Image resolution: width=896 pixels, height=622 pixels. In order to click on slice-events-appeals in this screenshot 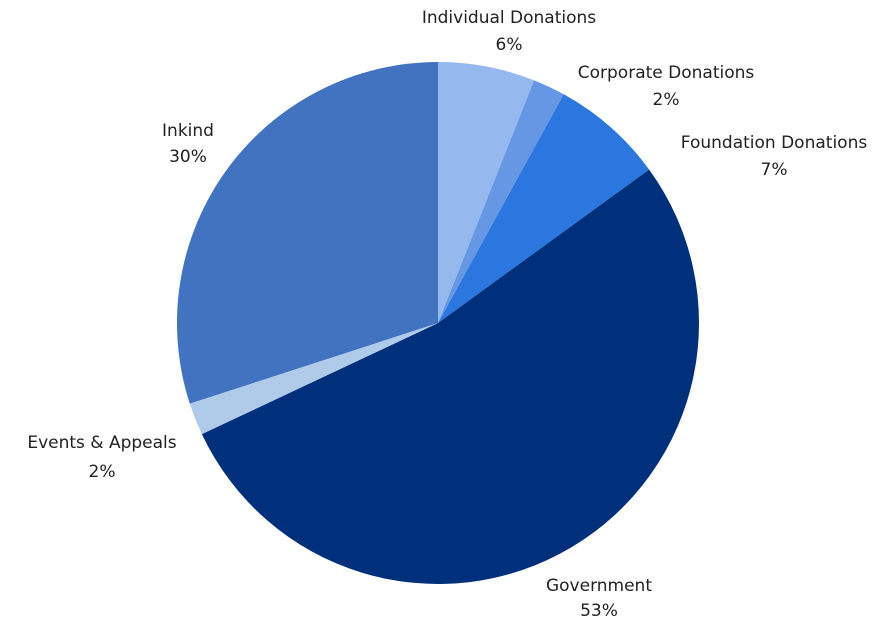, I will do `click(313, 379)`.